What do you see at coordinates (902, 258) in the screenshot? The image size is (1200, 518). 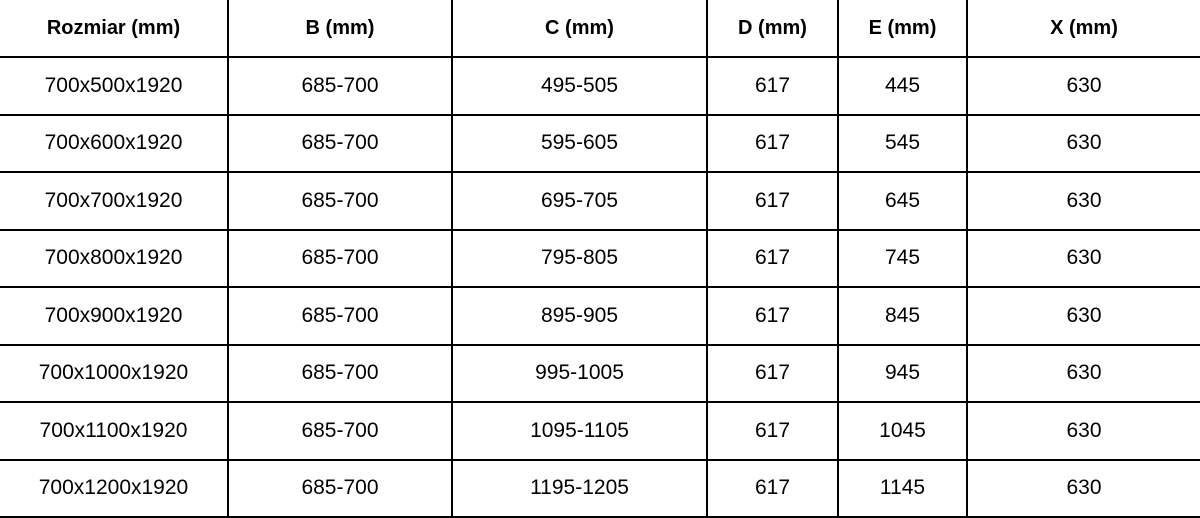 I see `table-cell-e: 745` at bounding box center [902, 258].